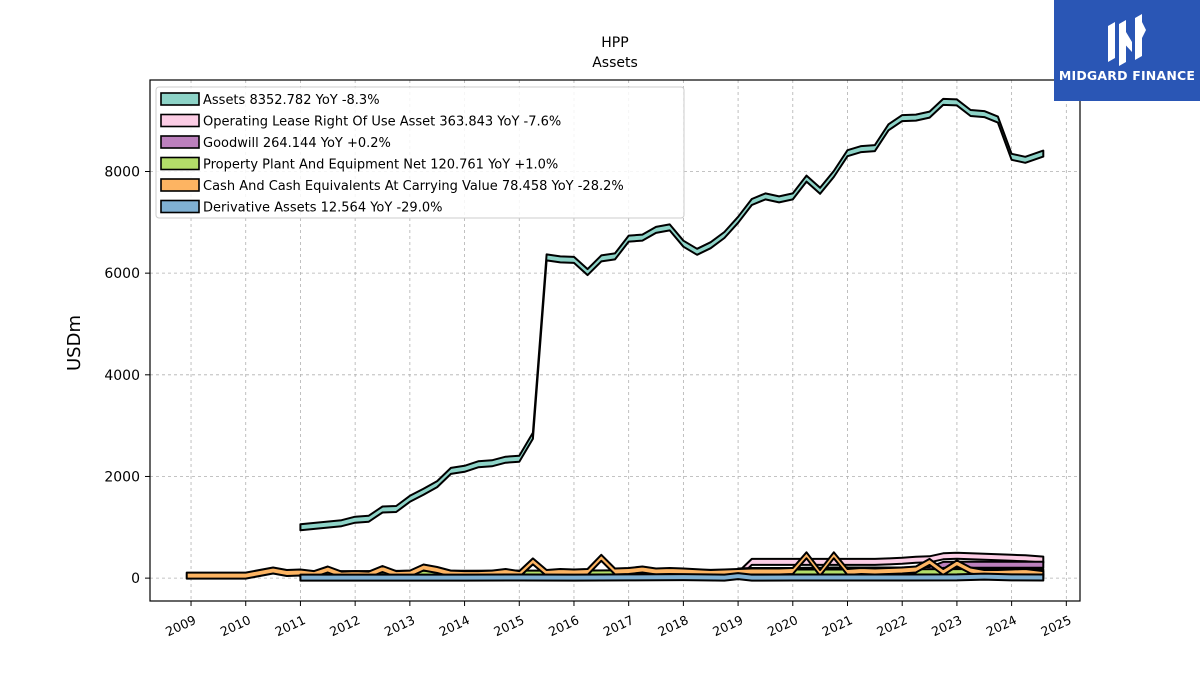  What do you see at coordinates (618, 625) in the screenshot?
I see `x-tick-label: 2017` at bounding box center [618, 625].